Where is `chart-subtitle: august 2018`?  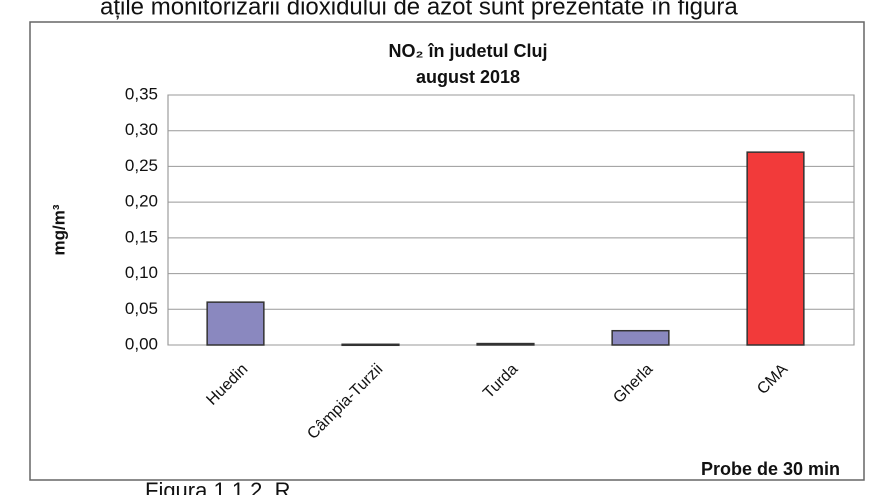
chart-subtitle: august 2018 is located at coordinates (468, 77).